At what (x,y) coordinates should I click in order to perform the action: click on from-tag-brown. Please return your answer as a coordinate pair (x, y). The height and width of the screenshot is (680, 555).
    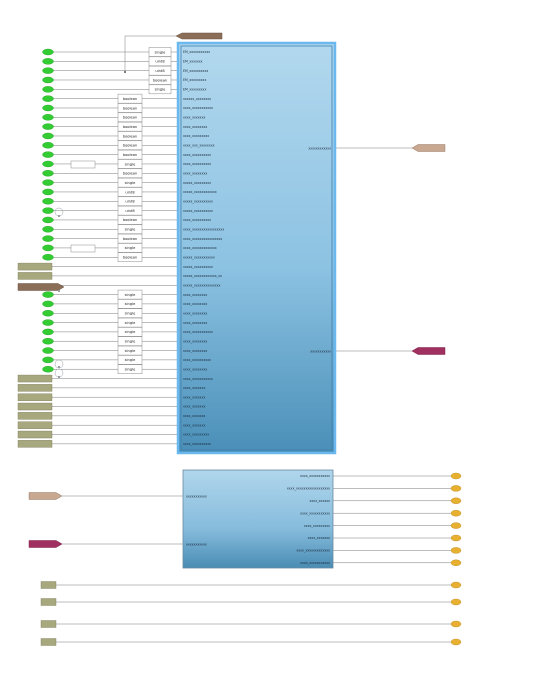
    Looking at the image, I should click on (41, 287).